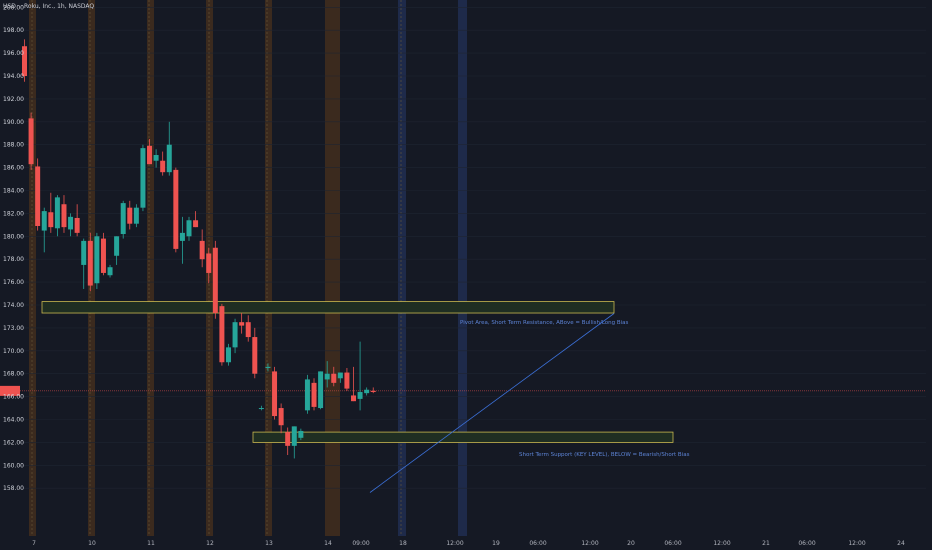  I want to click on x-tick-label: 12, so click(210, 543).